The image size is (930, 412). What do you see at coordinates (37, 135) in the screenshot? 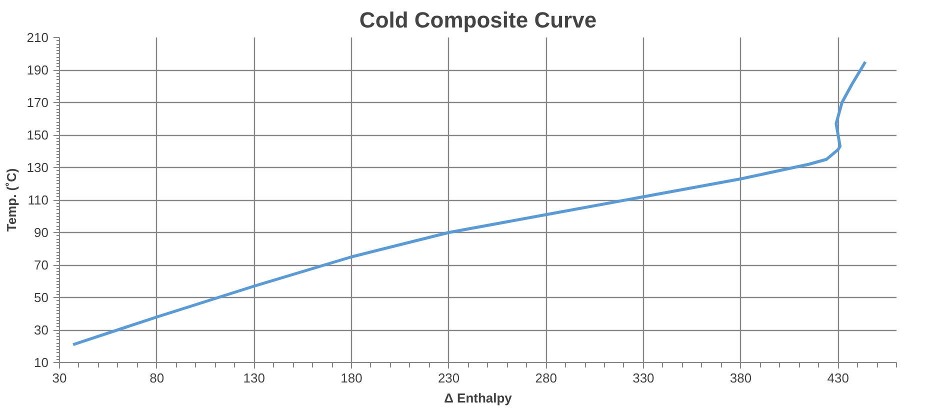
I see `y-tick-label: 150` at bounding box center [37, 135].